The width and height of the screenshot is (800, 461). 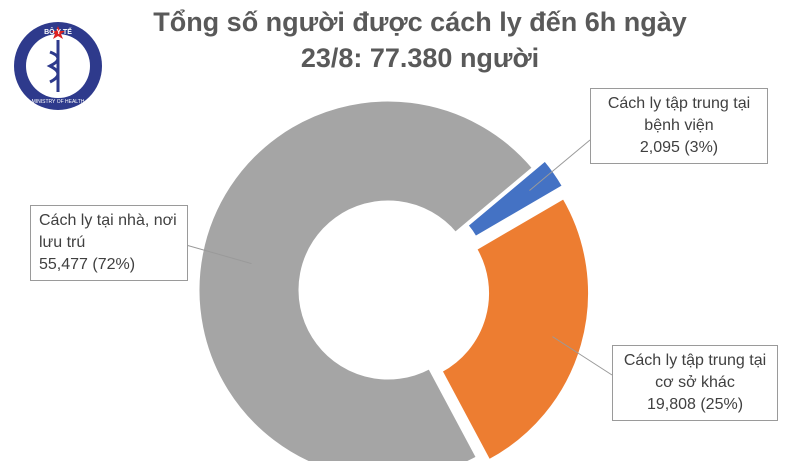 I want to click on logo: BỘ Y TẾ MINISTRY OF HEALTH, so click(x=58, y=66).